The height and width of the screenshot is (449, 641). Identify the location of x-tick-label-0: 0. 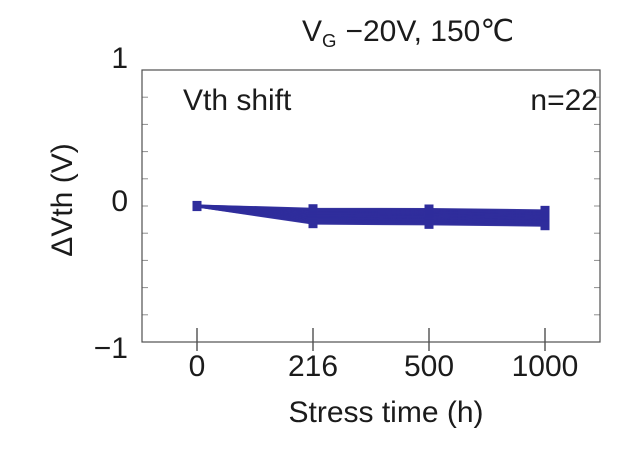
(197, 366).